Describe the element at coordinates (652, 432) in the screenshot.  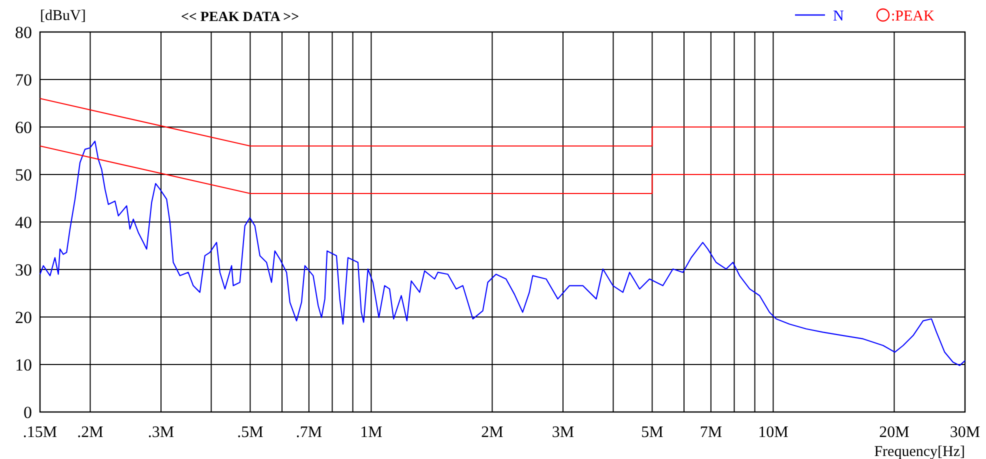
I see `x-tick-label: 5M` at that location.